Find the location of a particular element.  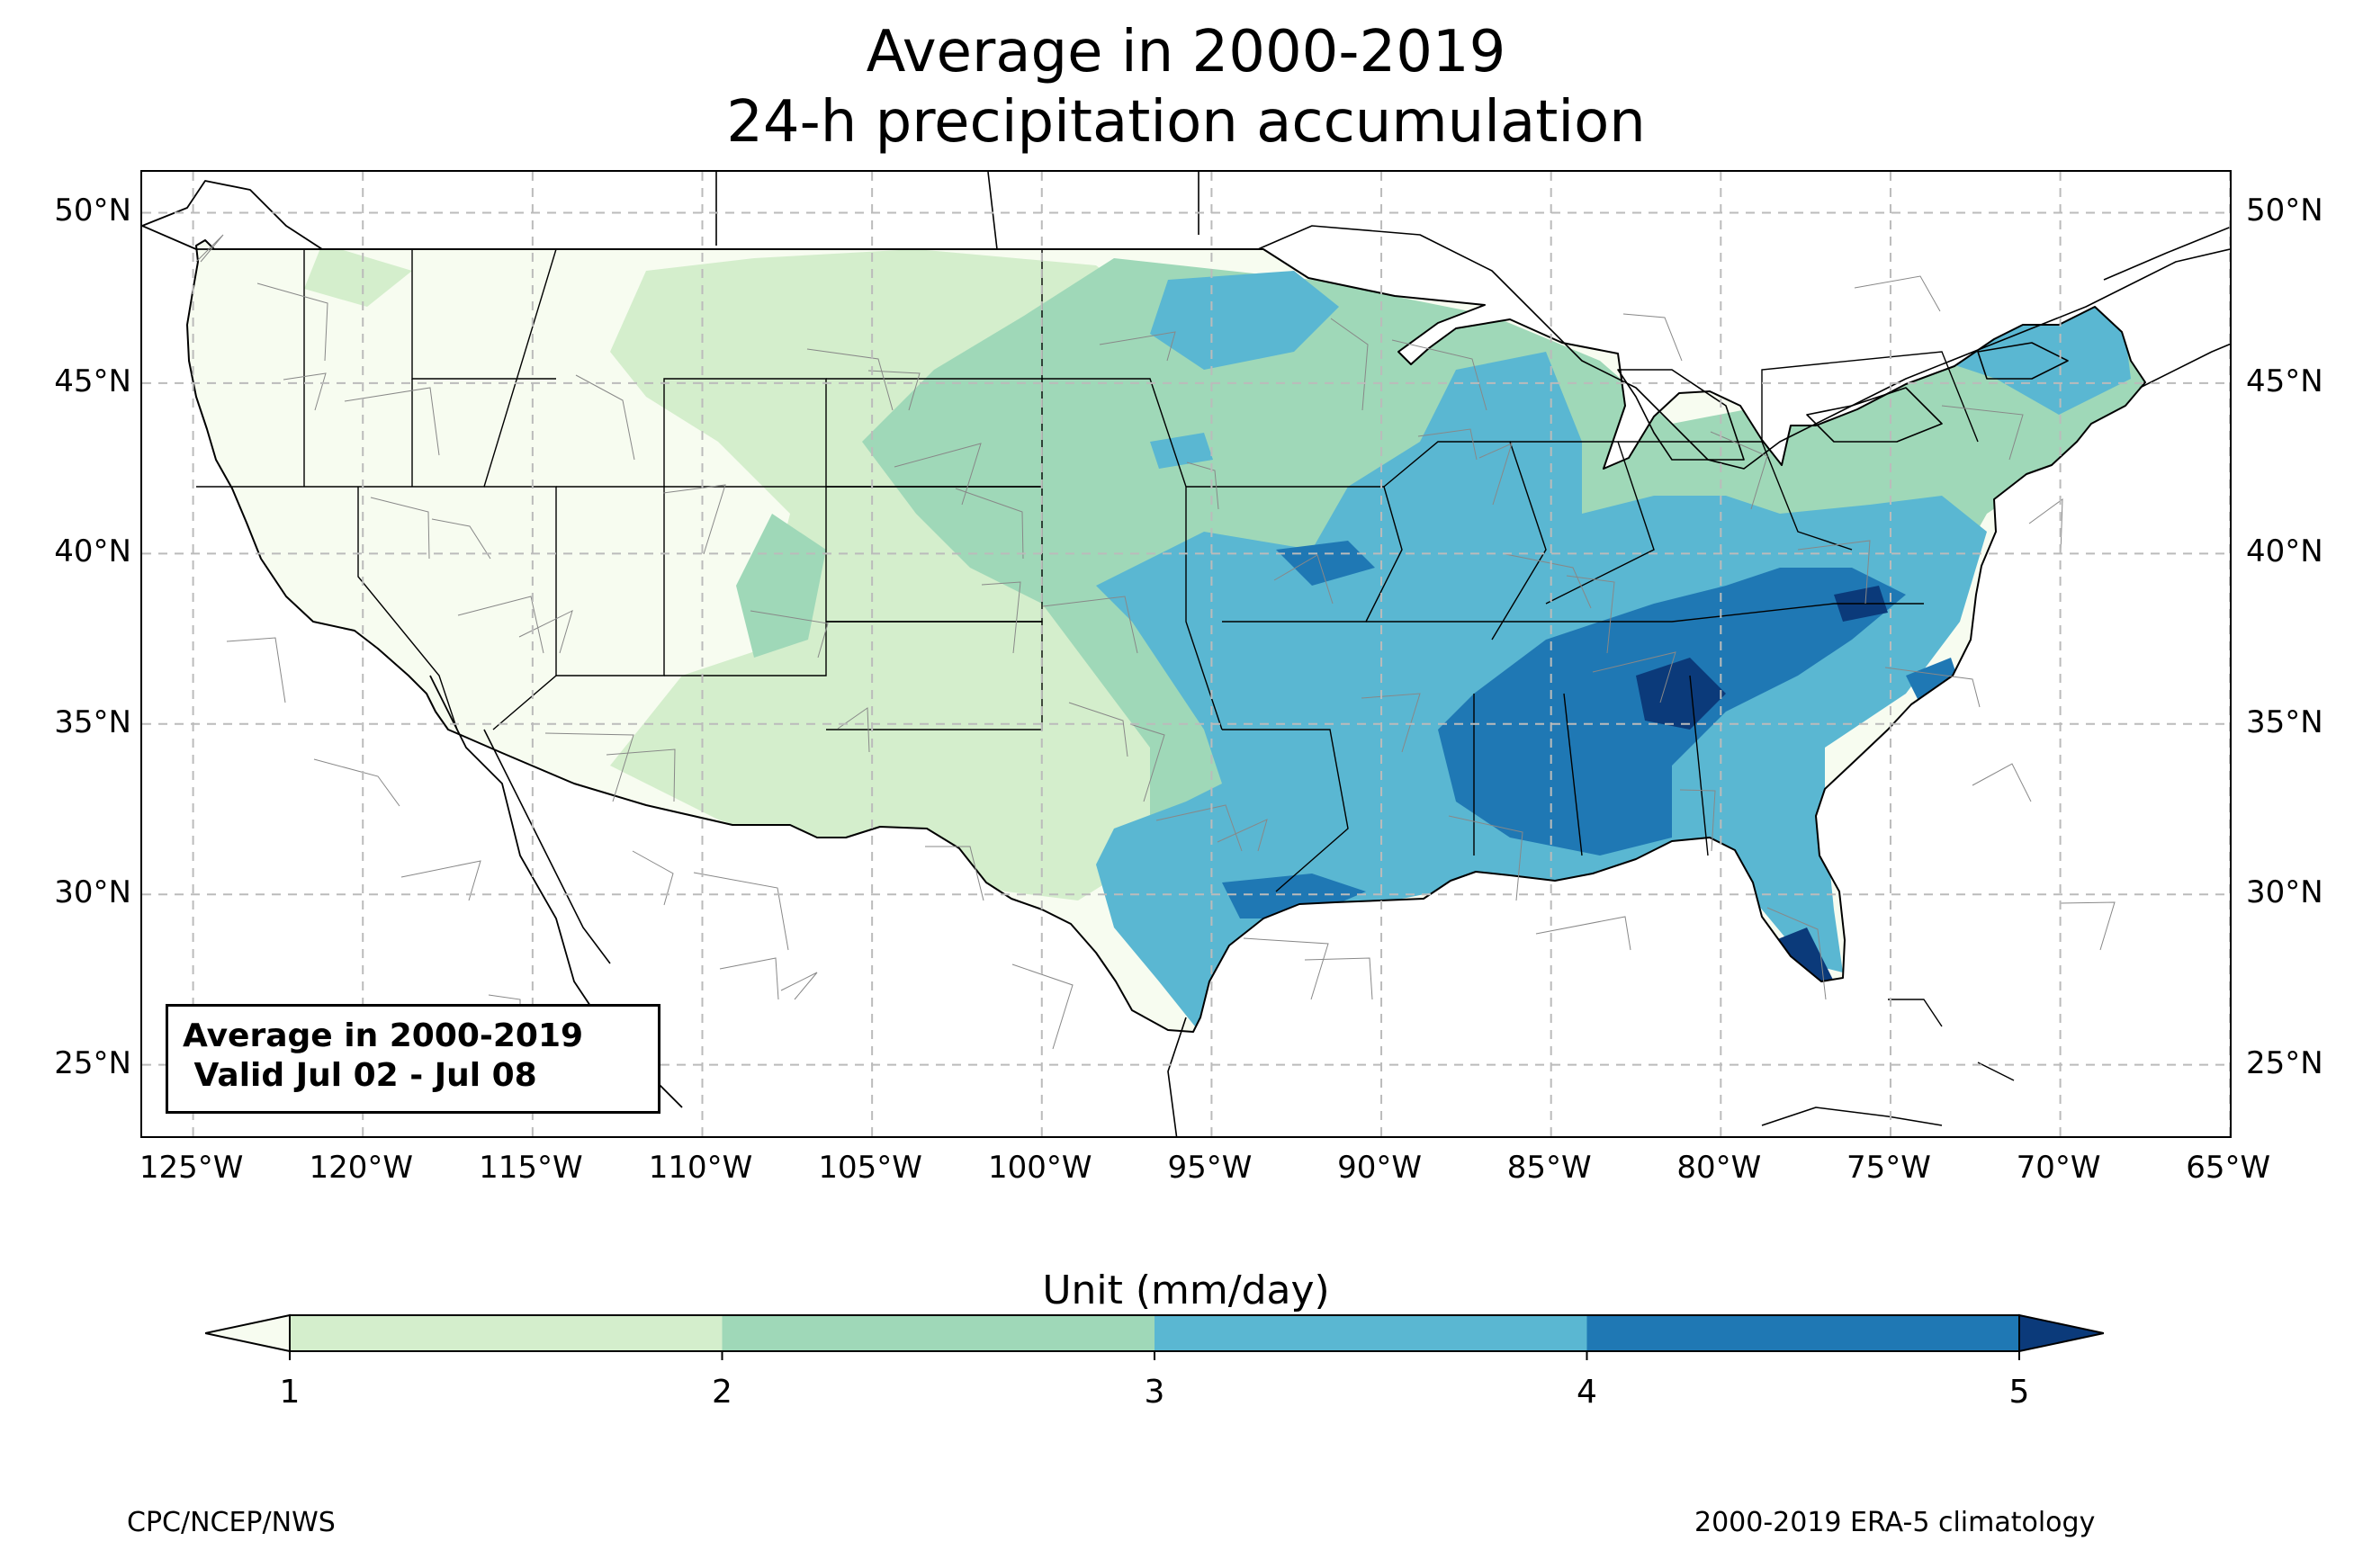

lat-tick-label-left: 25°N is located at coordinates (92, 1062).